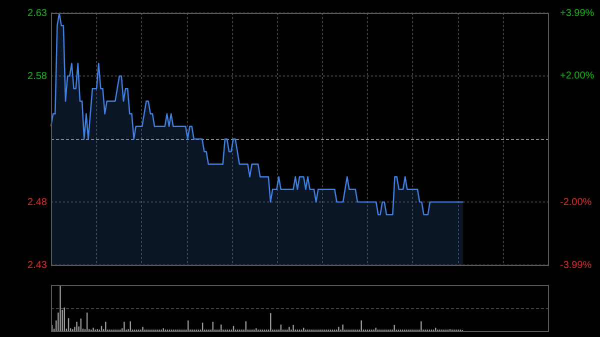 The height and width of the screenshot is (337, 600). What do you see at coordinates (38, 76) in the screenshot?
I see `y-tick-label: 2.58` at bounding box center [38, 76].